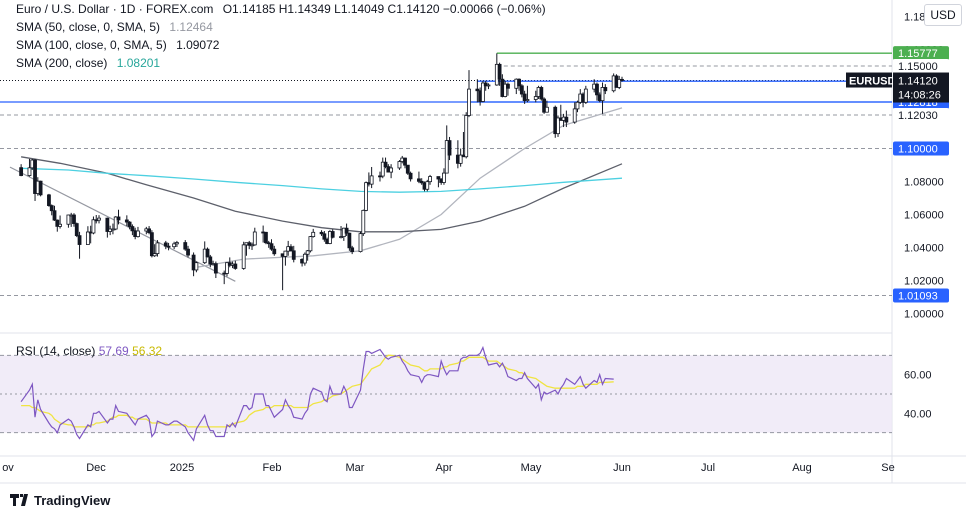 This screenshot has height=519, width=966. Describe the element at coordinates (918, 150) in the screenshot. I see `price-level-label-text: 1.10000` at that location.